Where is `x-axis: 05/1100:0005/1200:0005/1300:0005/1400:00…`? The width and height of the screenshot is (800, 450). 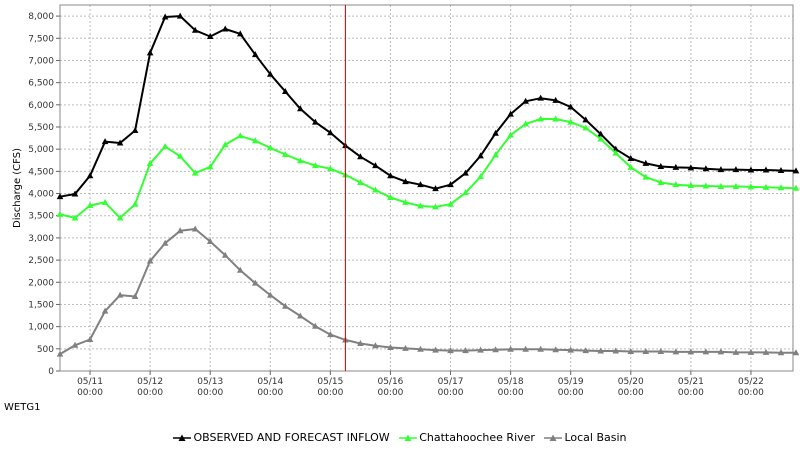
x-axis: 05/1100:0005/1200:0005/1300:0005/1400:00… is located at coordinates (420, 384).